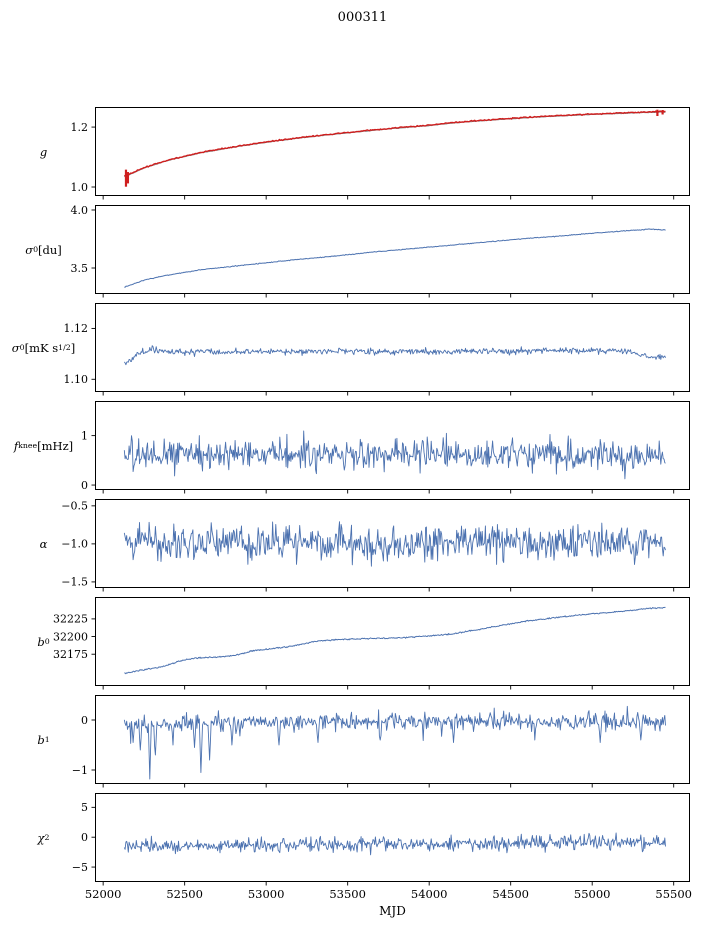 The height and width of the screenshot is (936, 725). What do you see at coordinates (673, 894) in the screenshot?
I see `x-tick-label: 55500` at bounding box center [673, 894].